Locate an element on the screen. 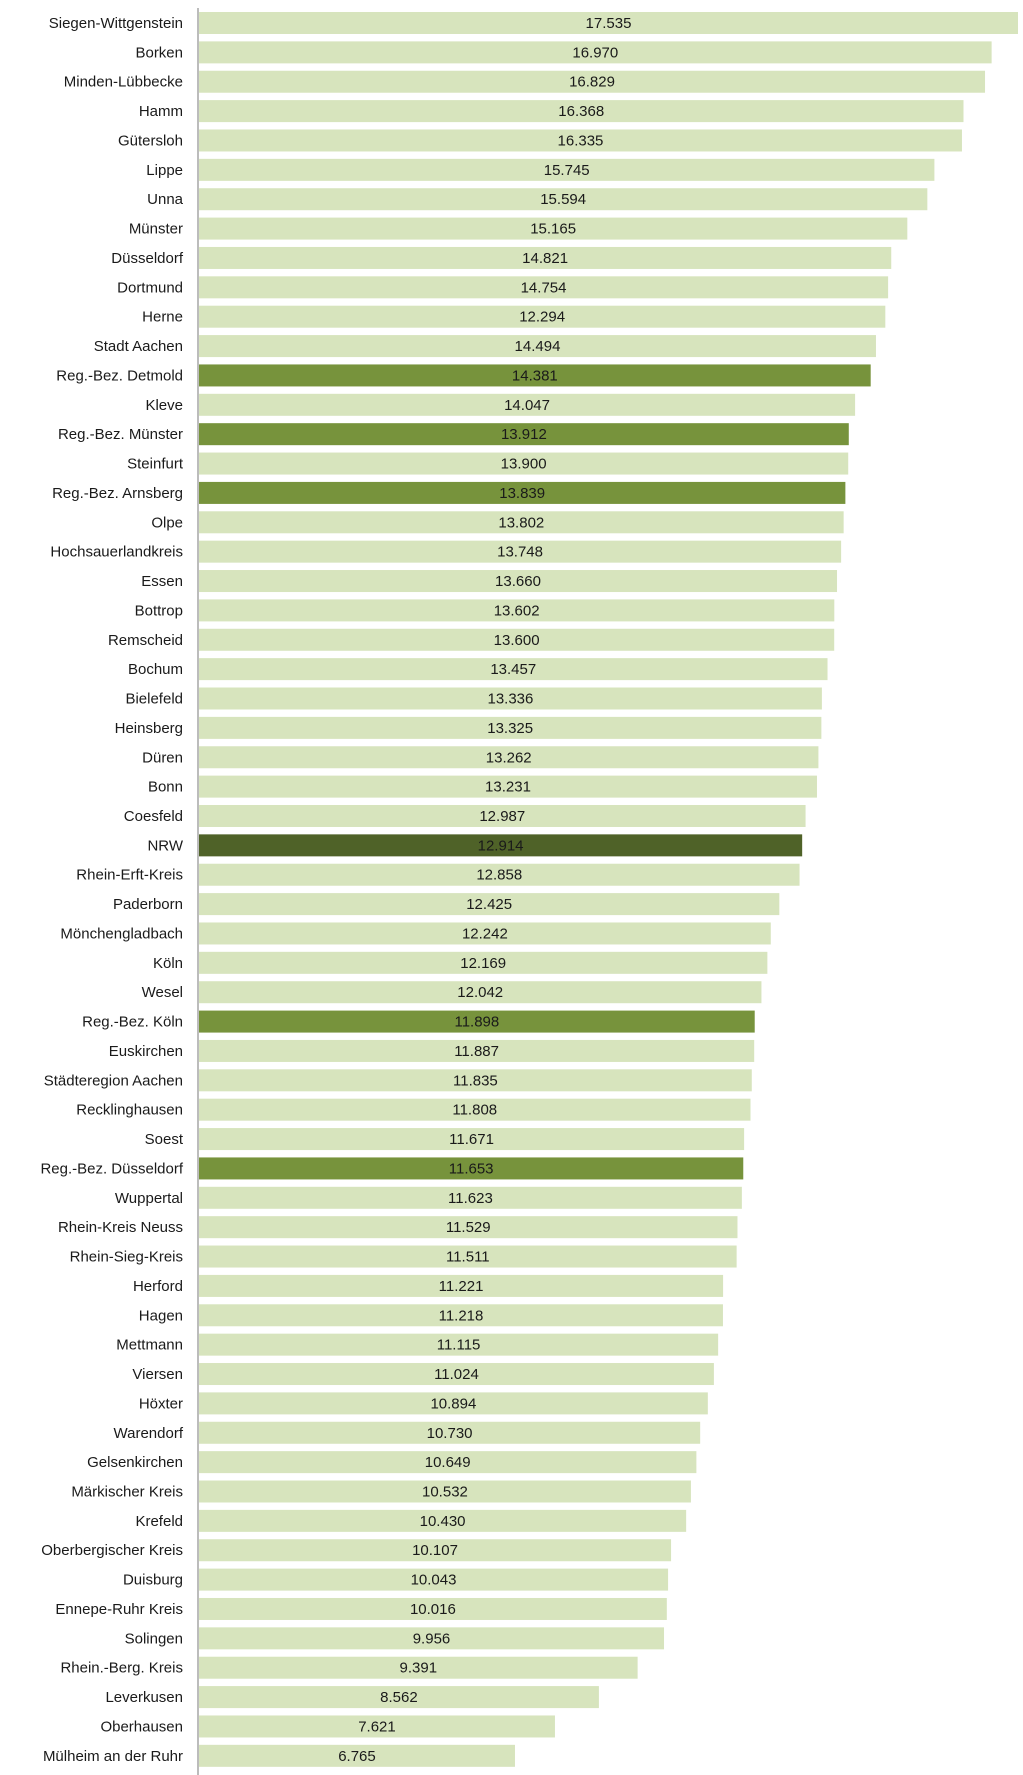 Image resolution: width=1023 pixels, height=1775 pixels. value-label: 11.671 is located at coordinates (471, 1139).